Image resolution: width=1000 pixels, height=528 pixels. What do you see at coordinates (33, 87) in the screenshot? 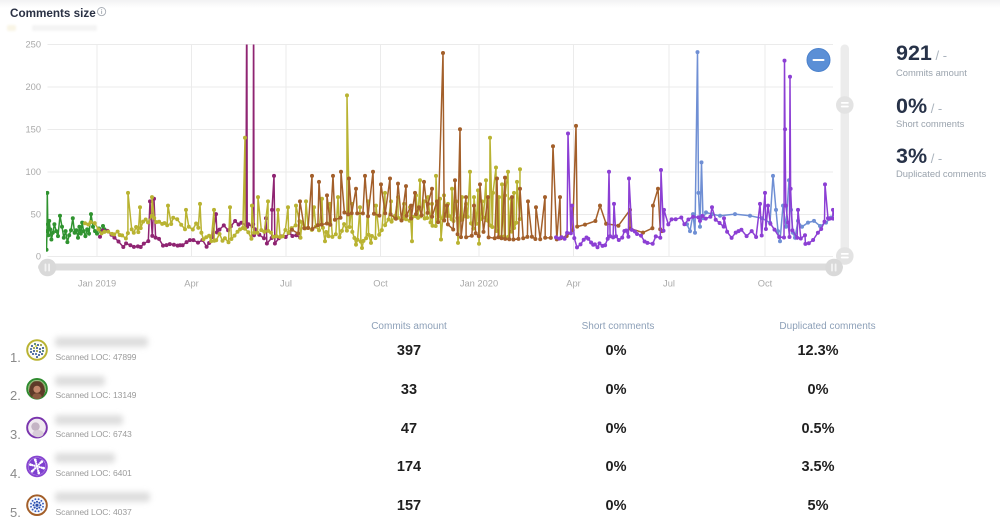
I see `svg-text: 200` at bounding box center [33, 87].